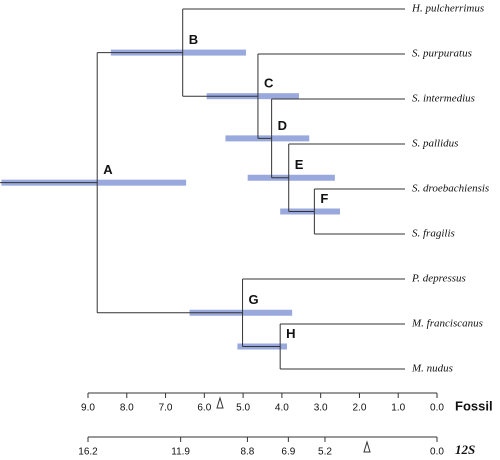  What do you see at coordinates (243, 408) in the screenshot?
I see `tick-label: 5.0` at bounding box center [243, 408].